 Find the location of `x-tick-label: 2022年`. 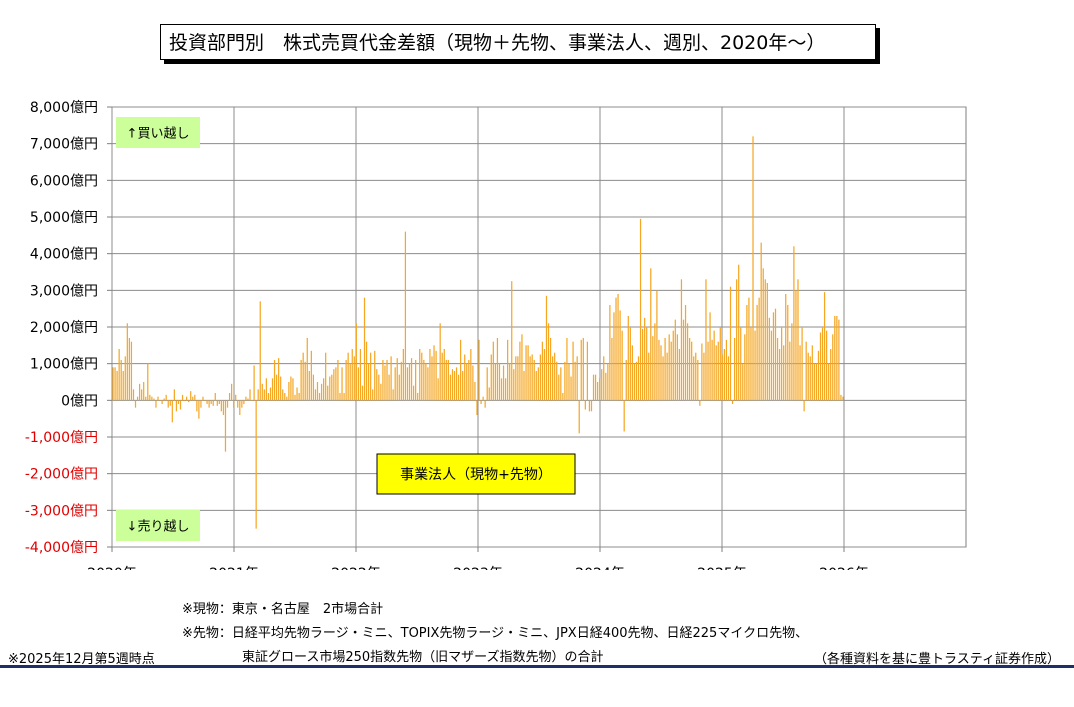

x-tick-label: 2022年 is located at coordinates (356, 568).